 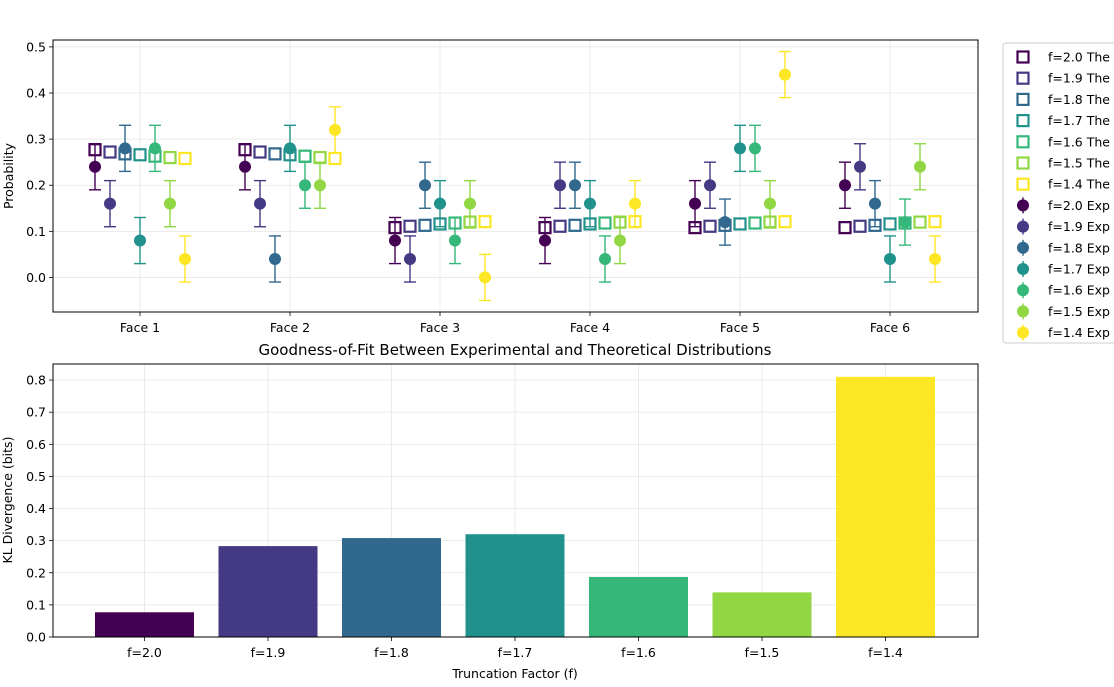 What do you see at coordinates (440, 327) in the screenshot?
I see `x-tick-label: Face 3` at bounding box center [440, 327].